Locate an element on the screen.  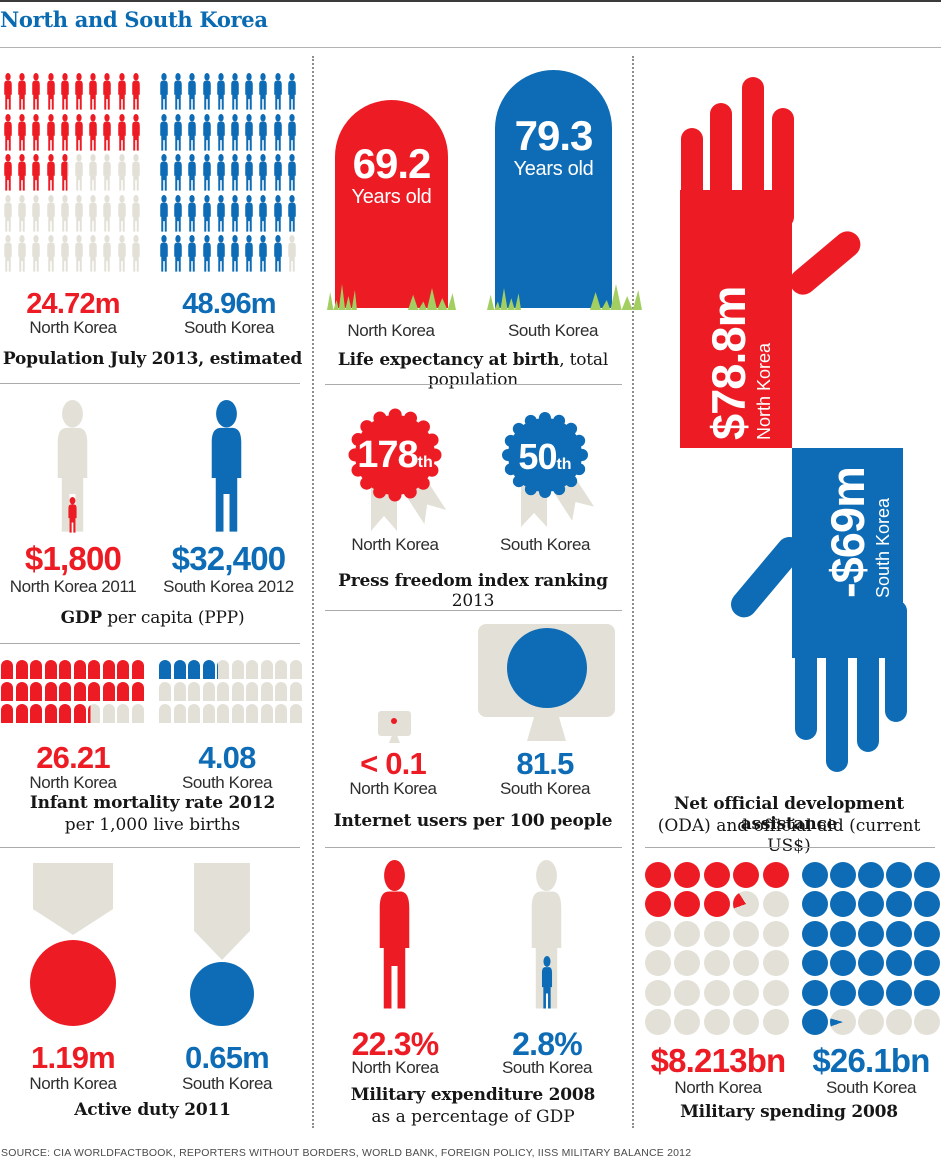
active-duty-south-value: 0.65m is located at coordinates (227, 1057).